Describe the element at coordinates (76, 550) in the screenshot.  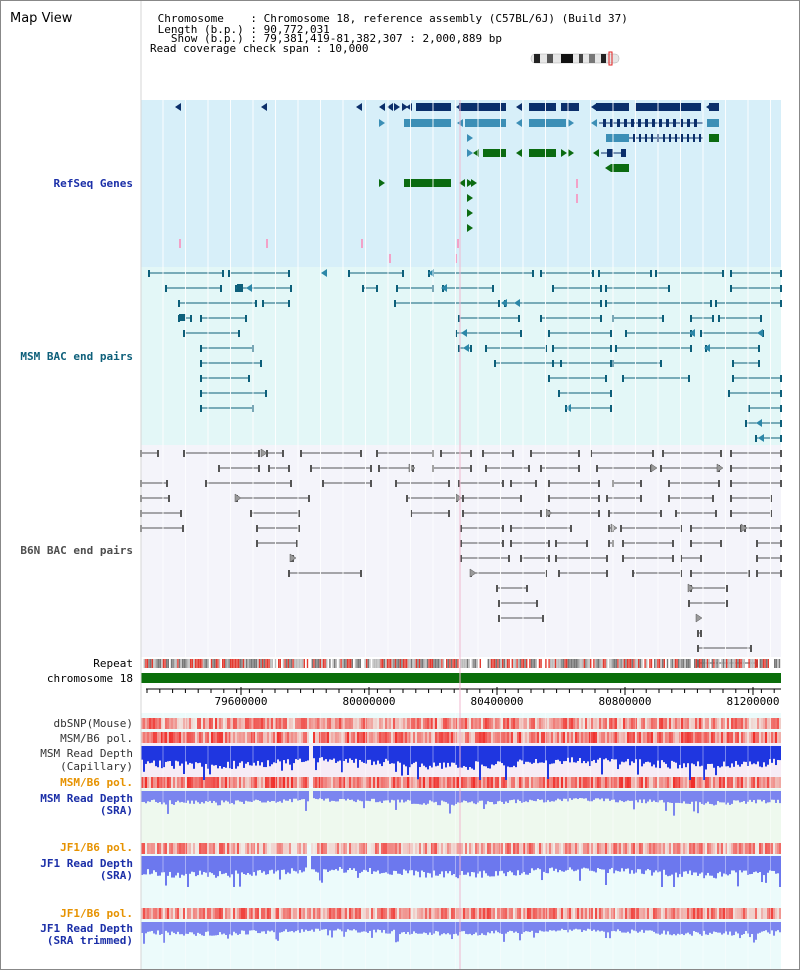
I see `track-label-b6n-bac: B6N BAC end pairs` at that location.